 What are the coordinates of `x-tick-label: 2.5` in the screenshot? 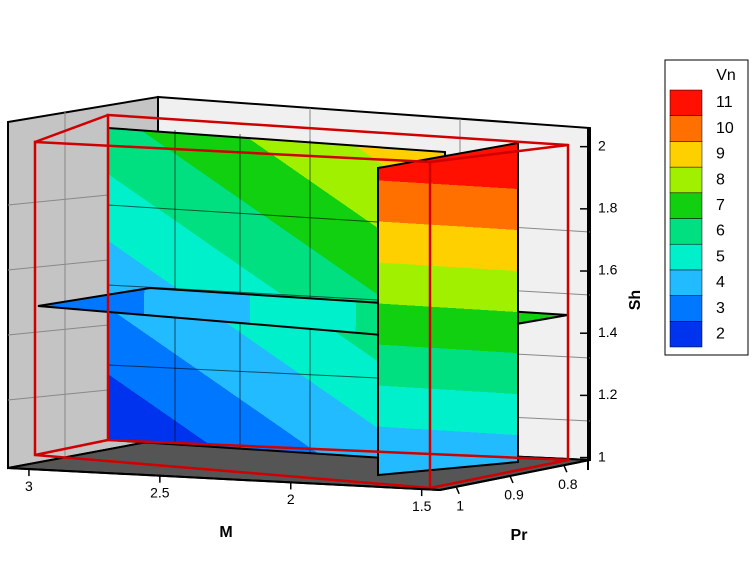 It's located at (160, 492).